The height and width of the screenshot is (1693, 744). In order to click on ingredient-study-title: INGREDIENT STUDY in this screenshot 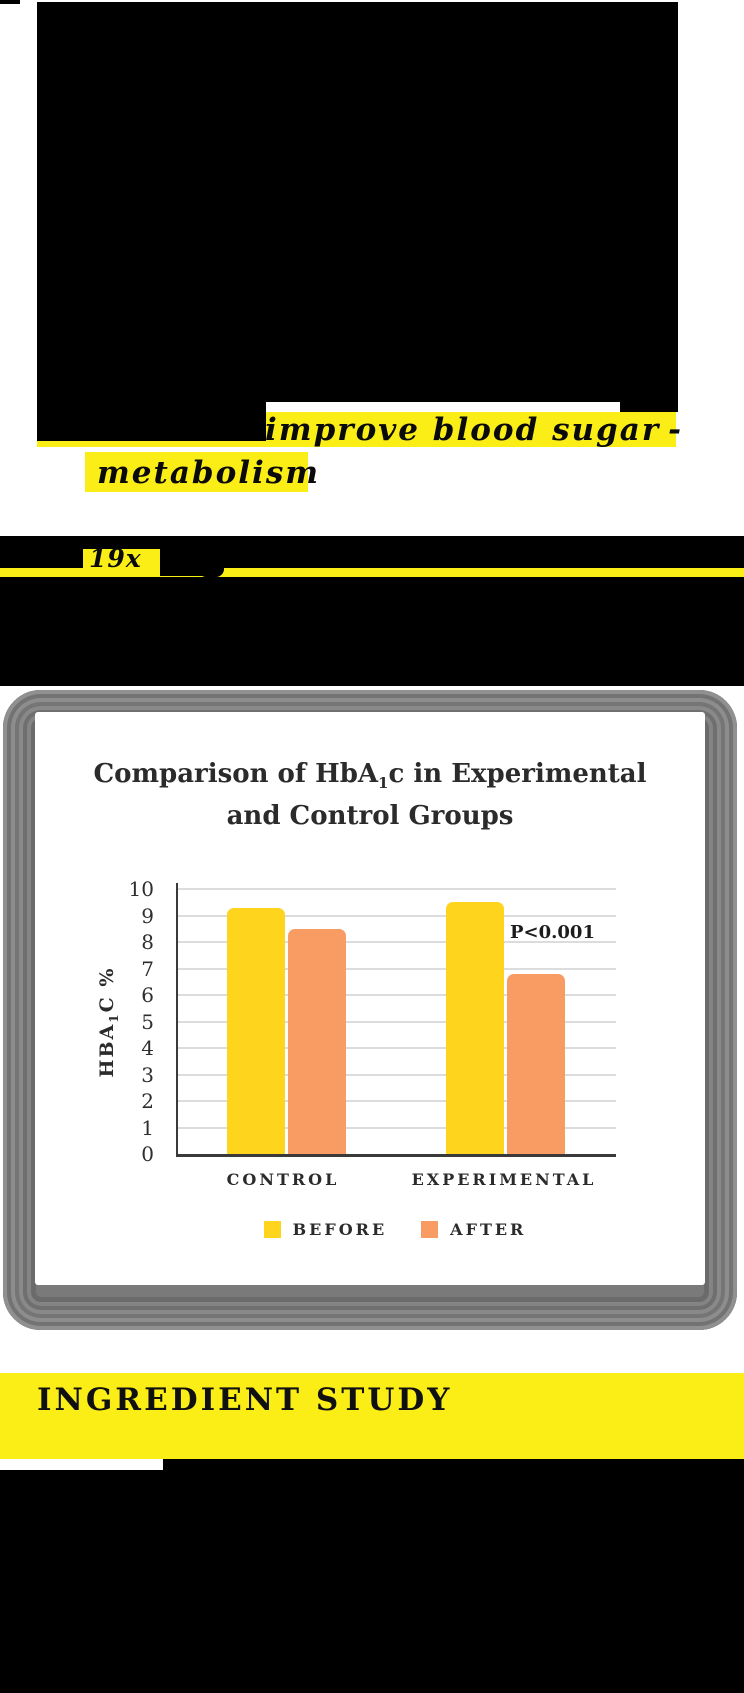, I will do `click(245, 1400)`.